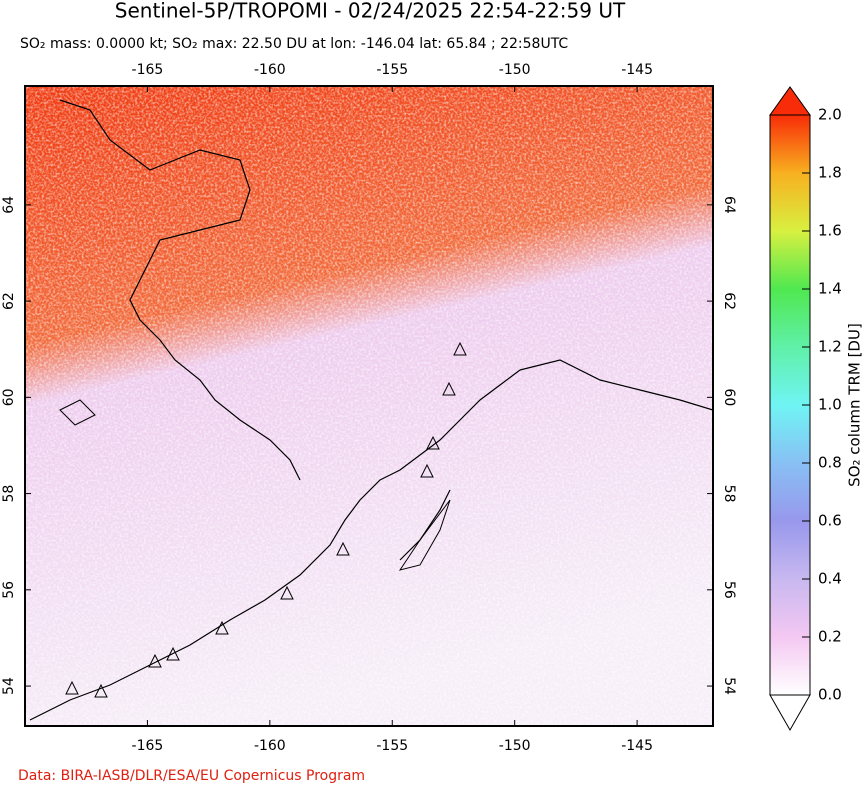  Describe the element at coordinates (830, 289) in the screenshot. I see `colorbar-tick-label: 1.4` at that location.